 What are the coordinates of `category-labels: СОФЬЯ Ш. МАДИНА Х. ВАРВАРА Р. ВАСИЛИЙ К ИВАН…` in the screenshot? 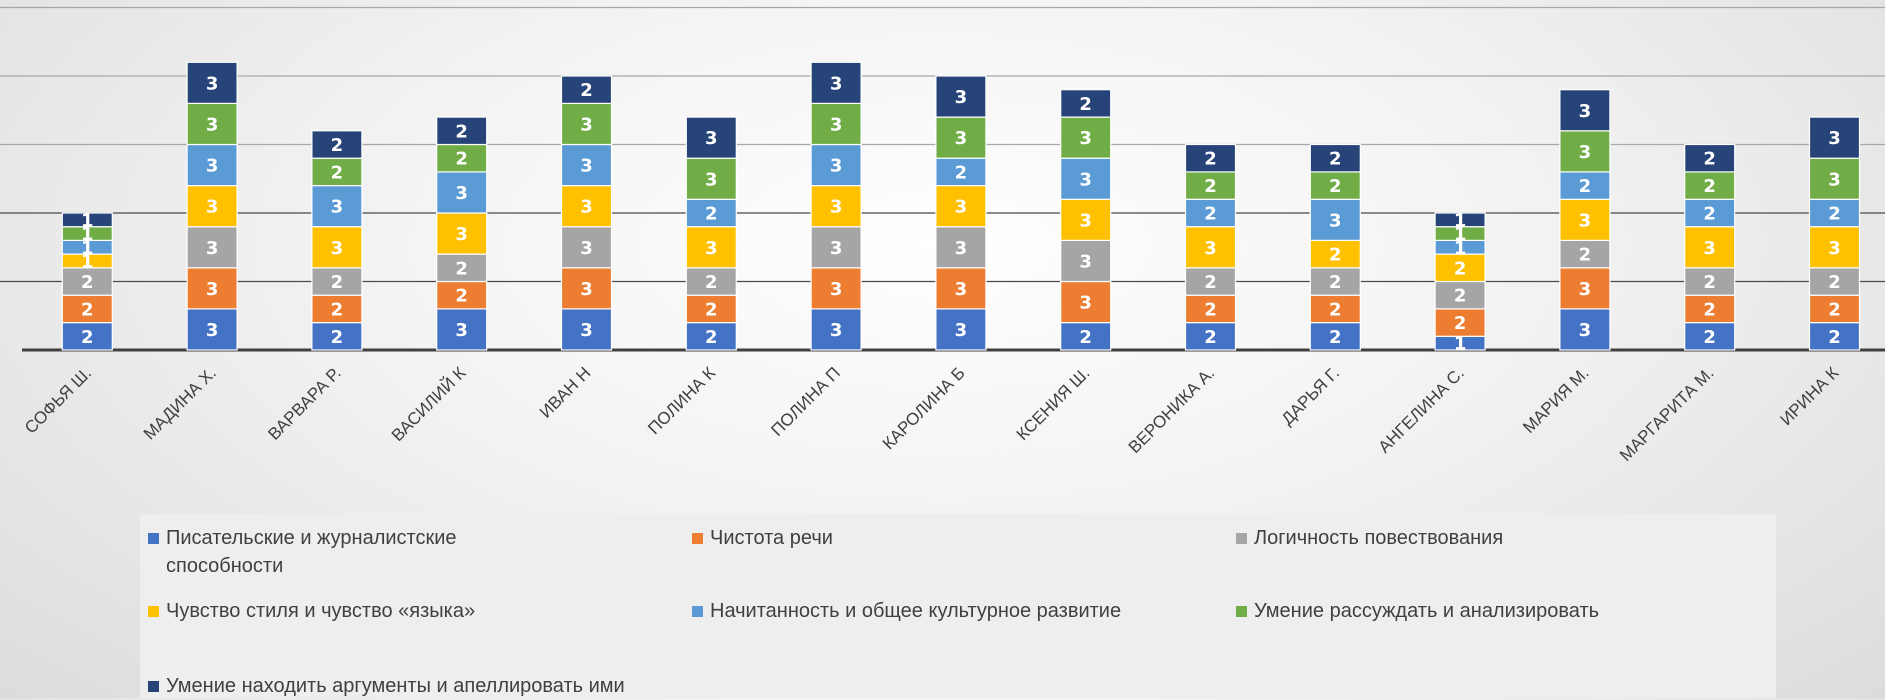 It's located at (931, 414).